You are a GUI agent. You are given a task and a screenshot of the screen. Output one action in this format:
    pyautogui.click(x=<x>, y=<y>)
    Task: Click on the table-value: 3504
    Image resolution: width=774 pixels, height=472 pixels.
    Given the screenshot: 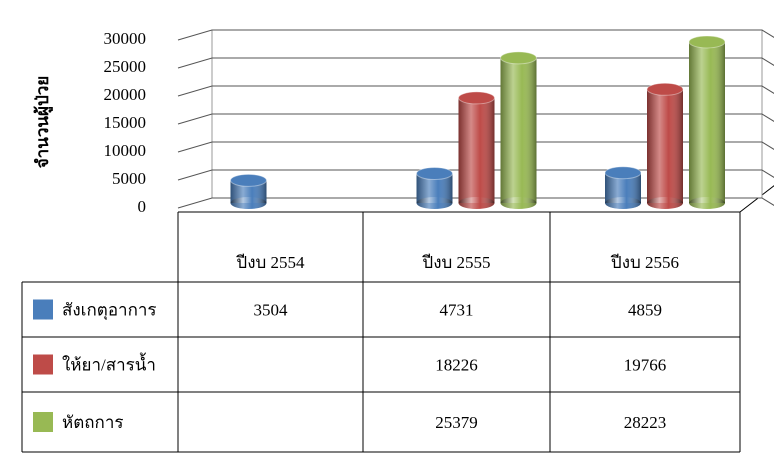 What is the action you would take?
    pyautogui.click(x=271, y=310)
    